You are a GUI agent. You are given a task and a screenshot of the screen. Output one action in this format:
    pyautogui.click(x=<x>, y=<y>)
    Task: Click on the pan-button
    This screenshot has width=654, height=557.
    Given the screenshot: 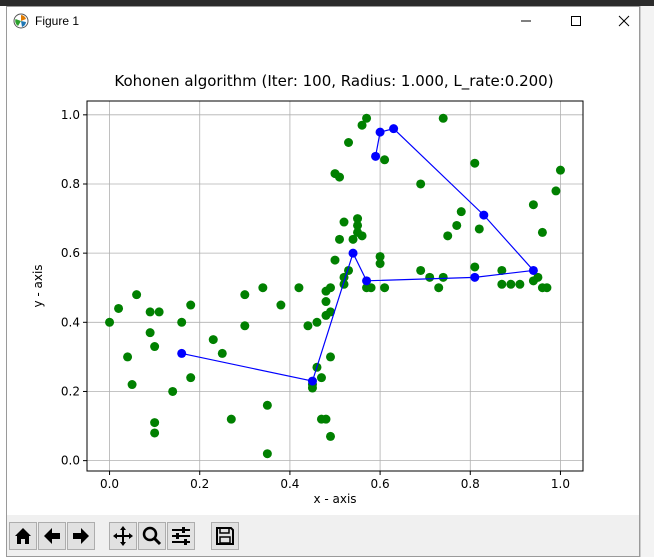 What is the action you would take?
    pyautogui.click(x=123, y=536)
    